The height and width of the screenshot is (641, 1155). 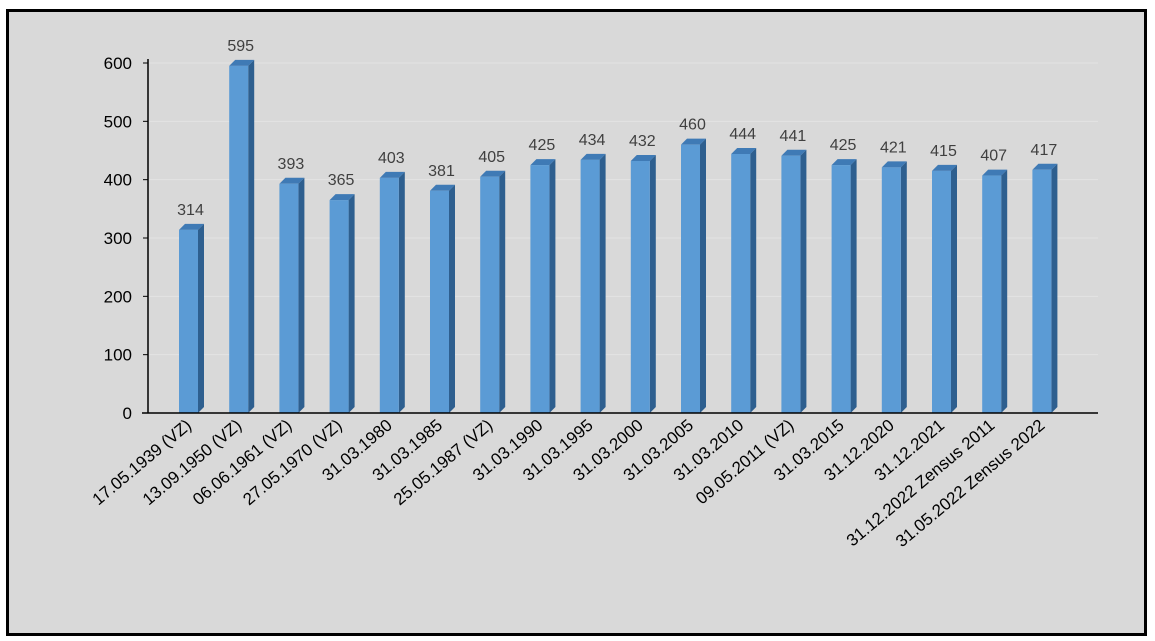 I want to click on data-label: 314, so click(x=190, y=210).